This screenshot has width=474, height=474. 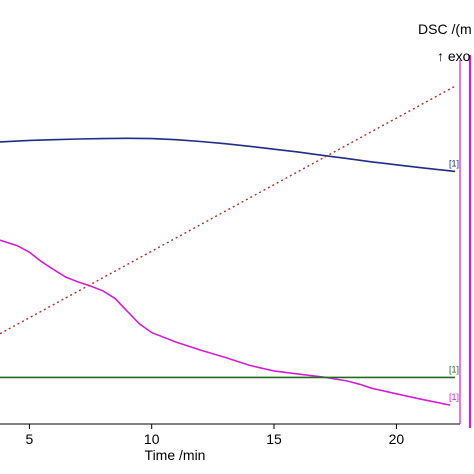 What do you see at coordinates (215, 435) in the screenshot?
I see `x-ticks: 5 10 15 20` at bounding box center [215, 435].